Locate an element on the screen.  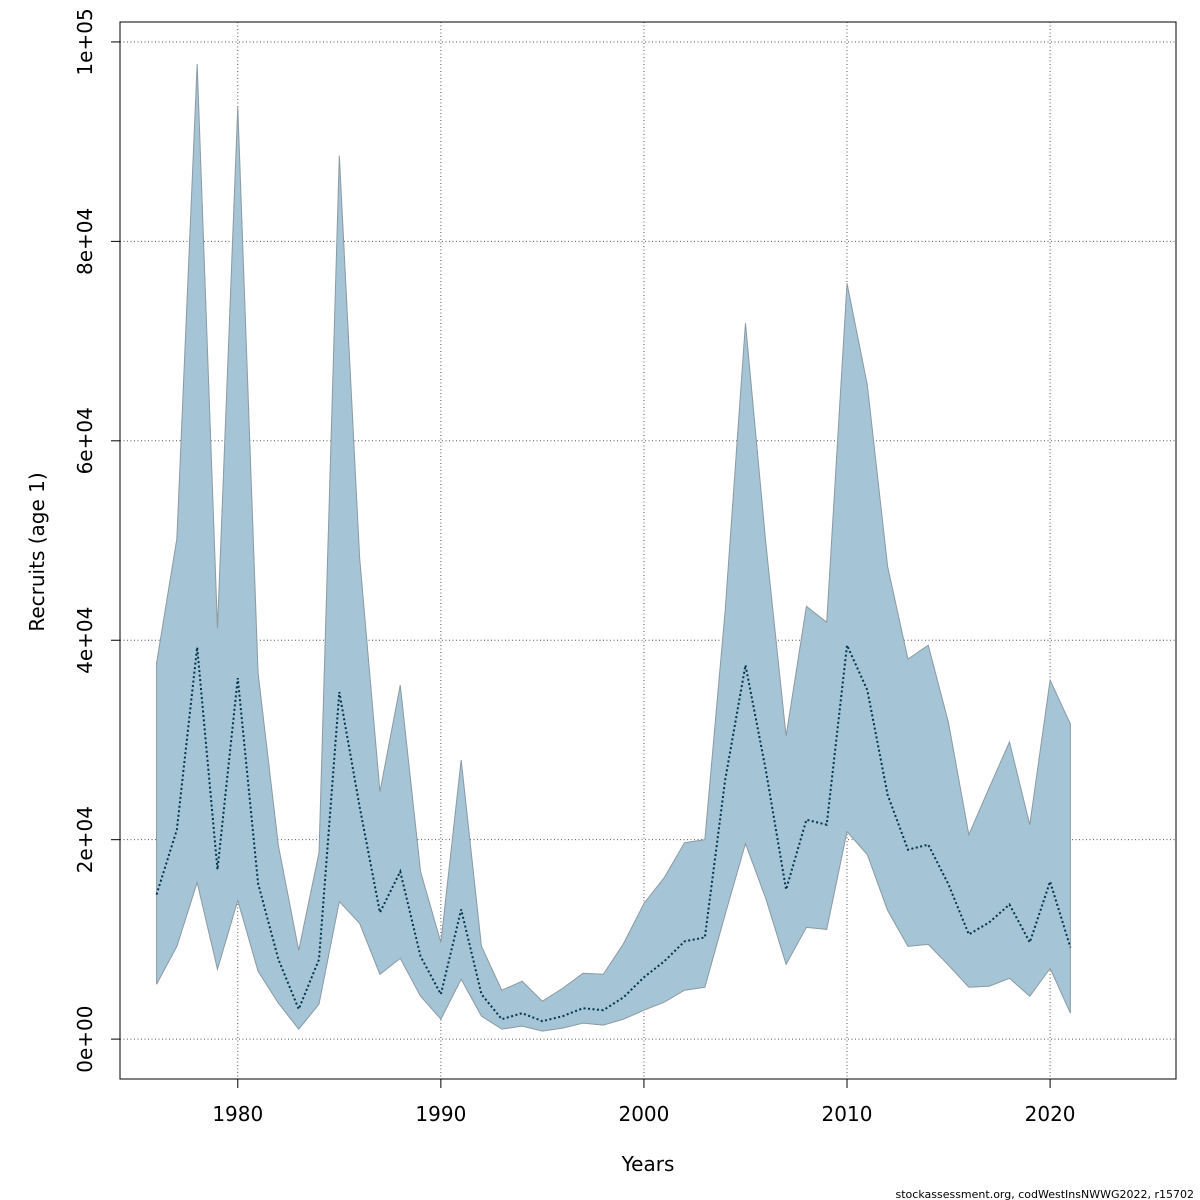
y-tick-label: 2e+04 is located at coordinates (85, 839).